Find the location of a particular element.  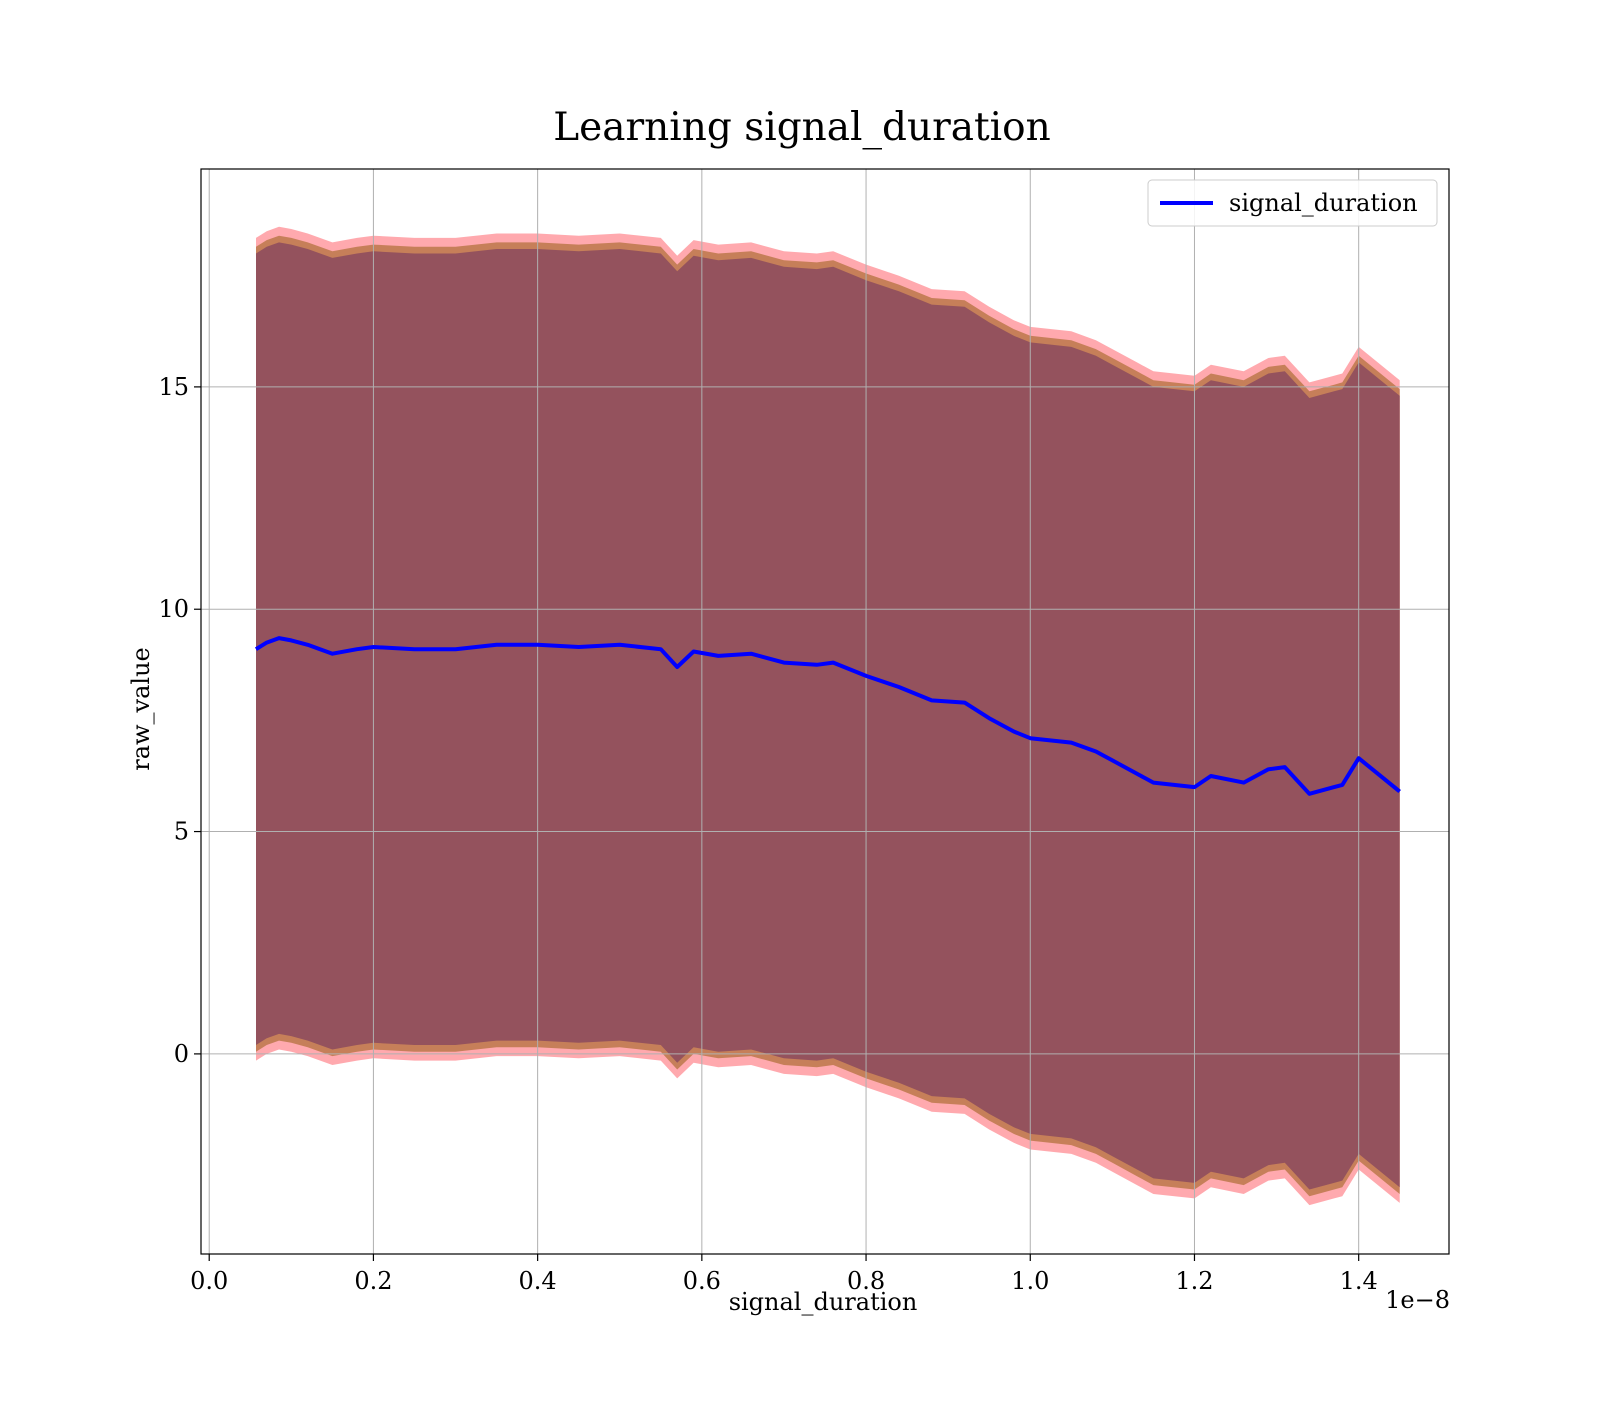

x-axis-label: signal_duration is located at coordinates (823, 1302).